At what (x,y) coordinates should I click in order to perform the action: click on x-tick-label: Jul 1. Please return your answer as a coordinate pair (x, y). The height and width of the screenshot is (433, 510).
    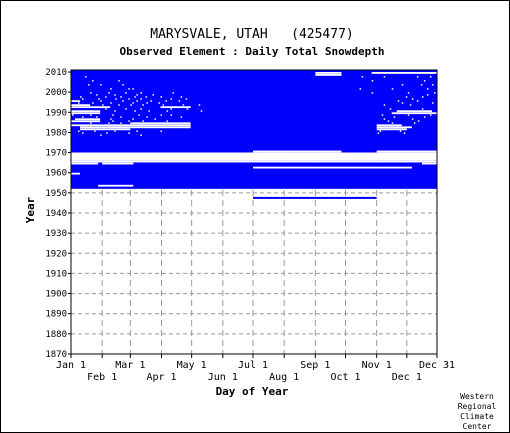
    Looking at the image, I should click on (253, 365).